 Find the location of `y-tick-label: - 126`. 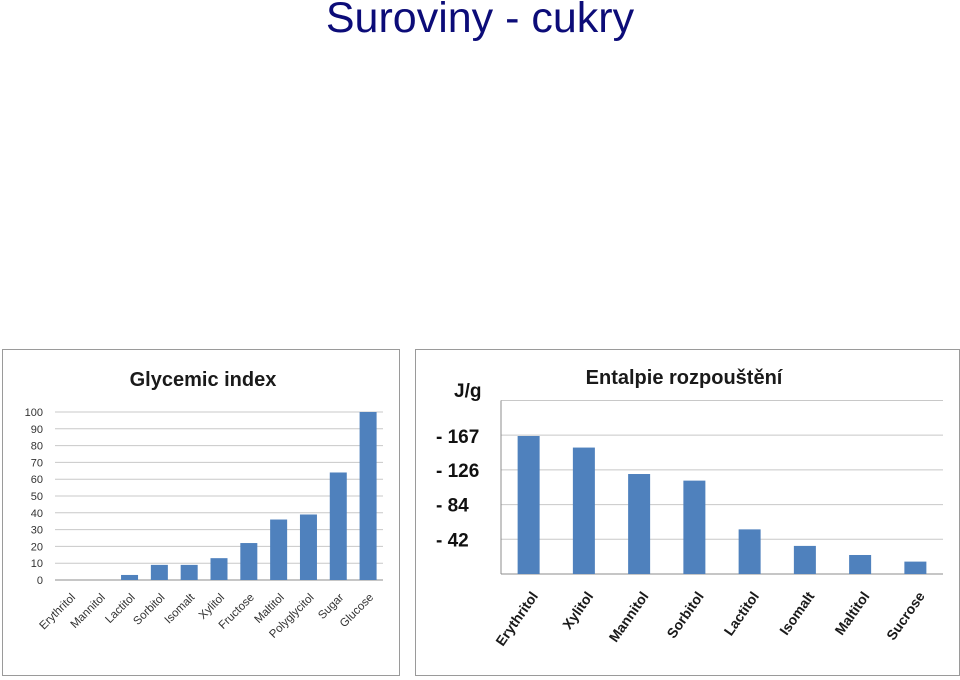

y-tick-label: - 126 is located at coordinates (457, 471).